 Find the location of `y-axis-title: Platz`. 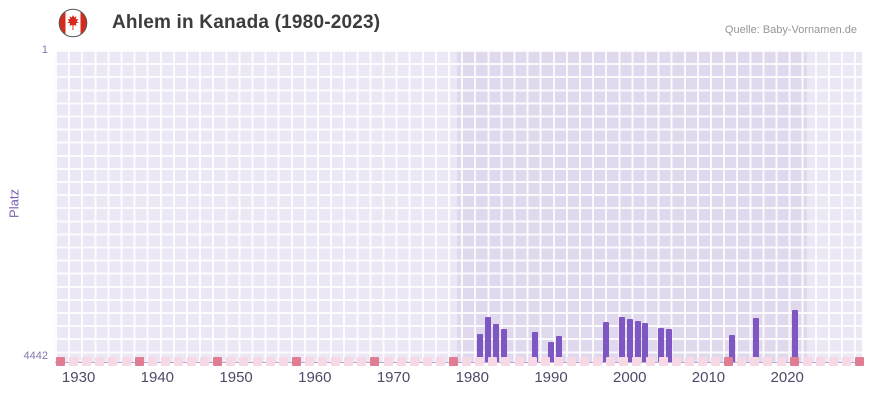

y-axis-title: Platz is located at coordinates (14, 203).